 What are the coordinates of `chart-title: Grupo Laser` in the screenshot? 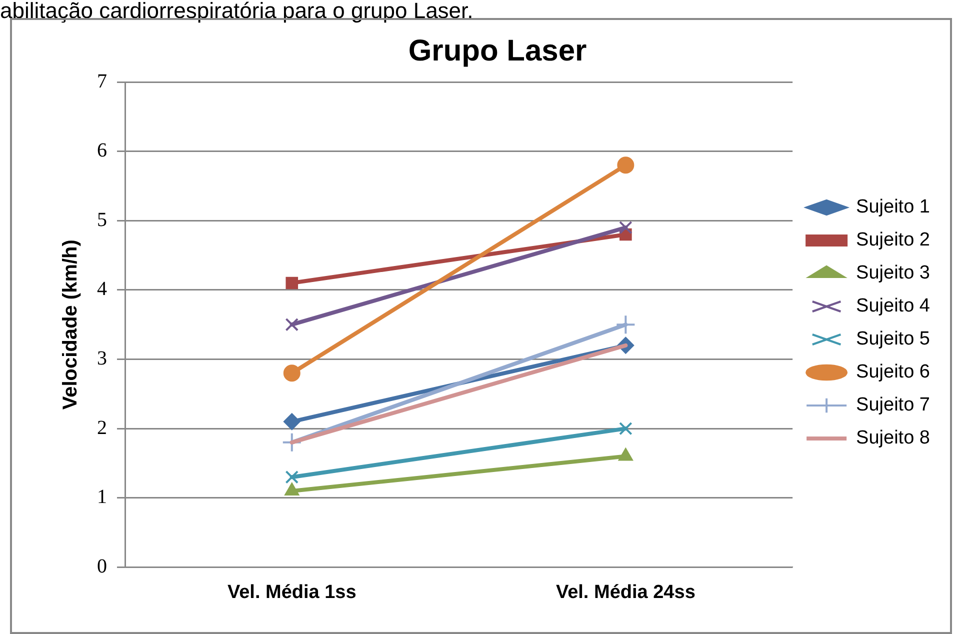 It's located at (498, 51).